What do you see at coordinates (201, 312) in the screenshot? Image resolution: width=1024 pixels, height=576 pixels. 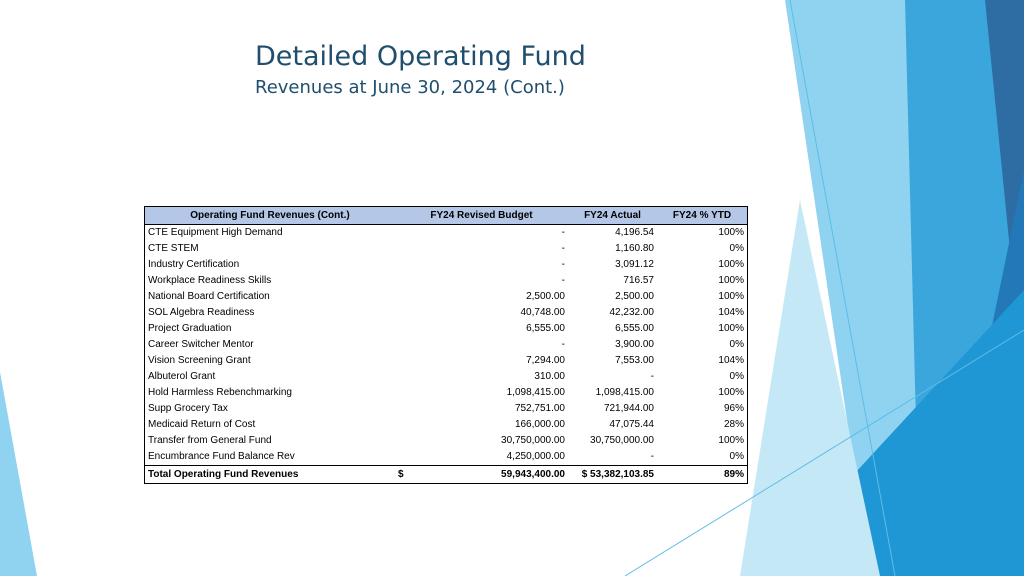 I see `row-label: SOL Algebra Readiness` at bounding box center [201, 312].